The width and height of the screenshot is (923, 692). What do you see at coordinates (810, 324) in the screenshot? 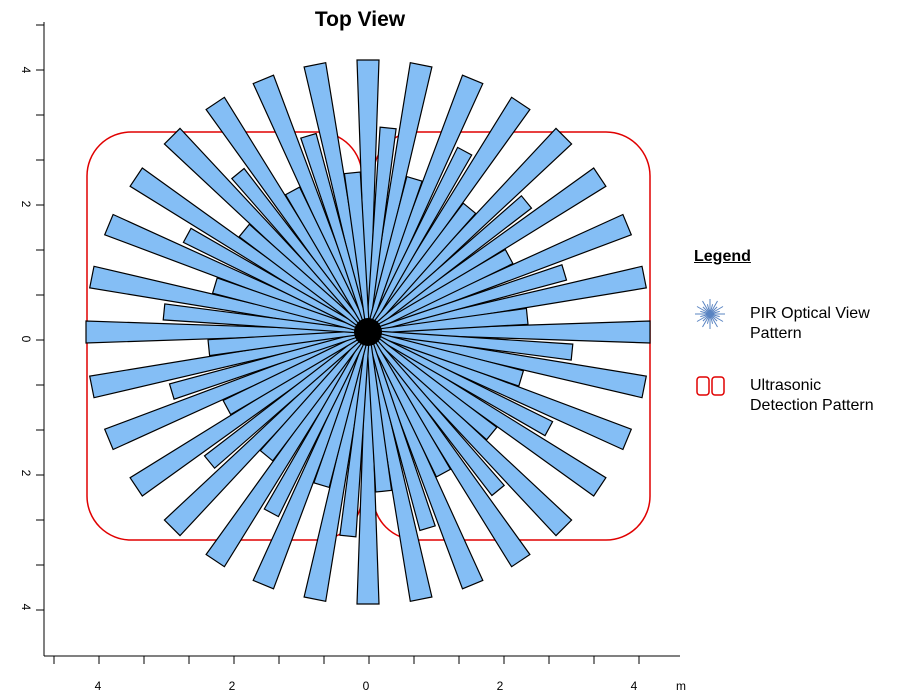
I see `legend-item-pir-label: PIR Optical View Pattern` at bounding box center [810, 324].